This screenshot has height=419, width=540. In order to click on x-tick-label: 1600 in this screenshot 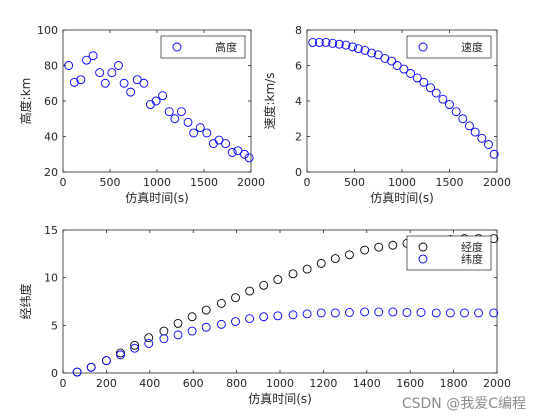, I will do `click(410, 383)`.